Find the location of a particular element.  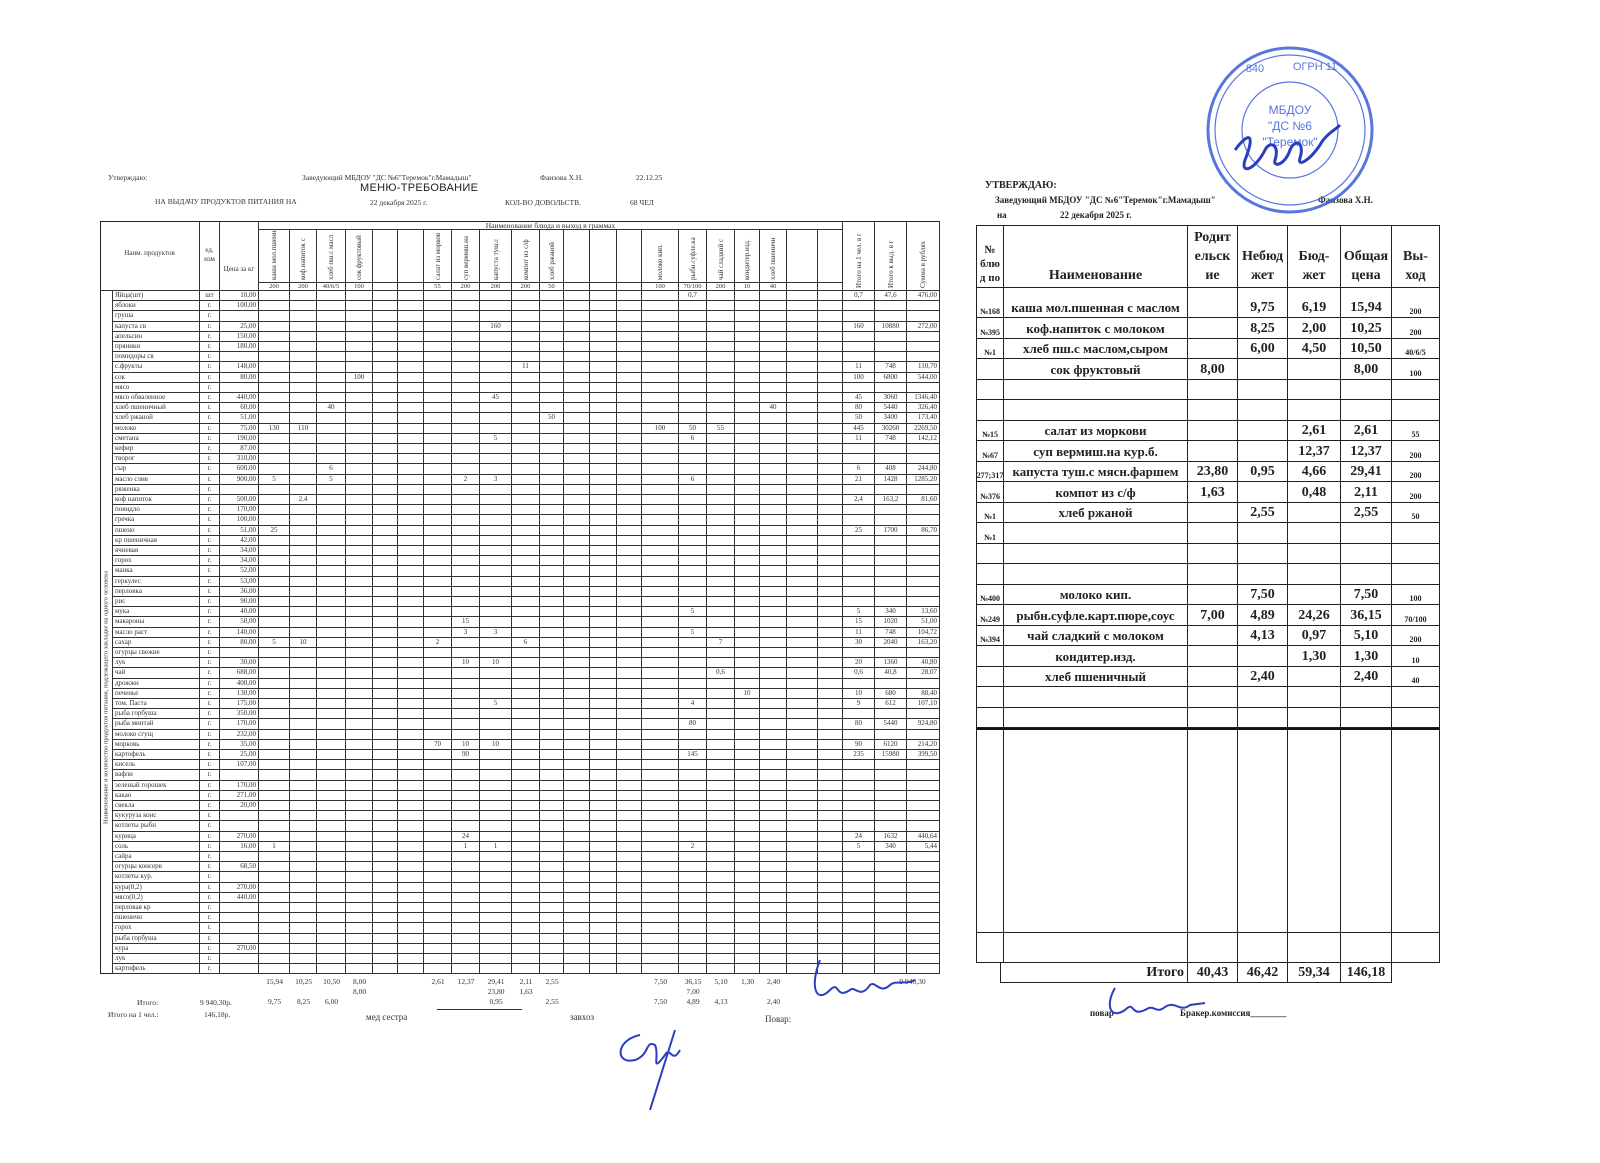

product-price is located at coordinates (239, 908).